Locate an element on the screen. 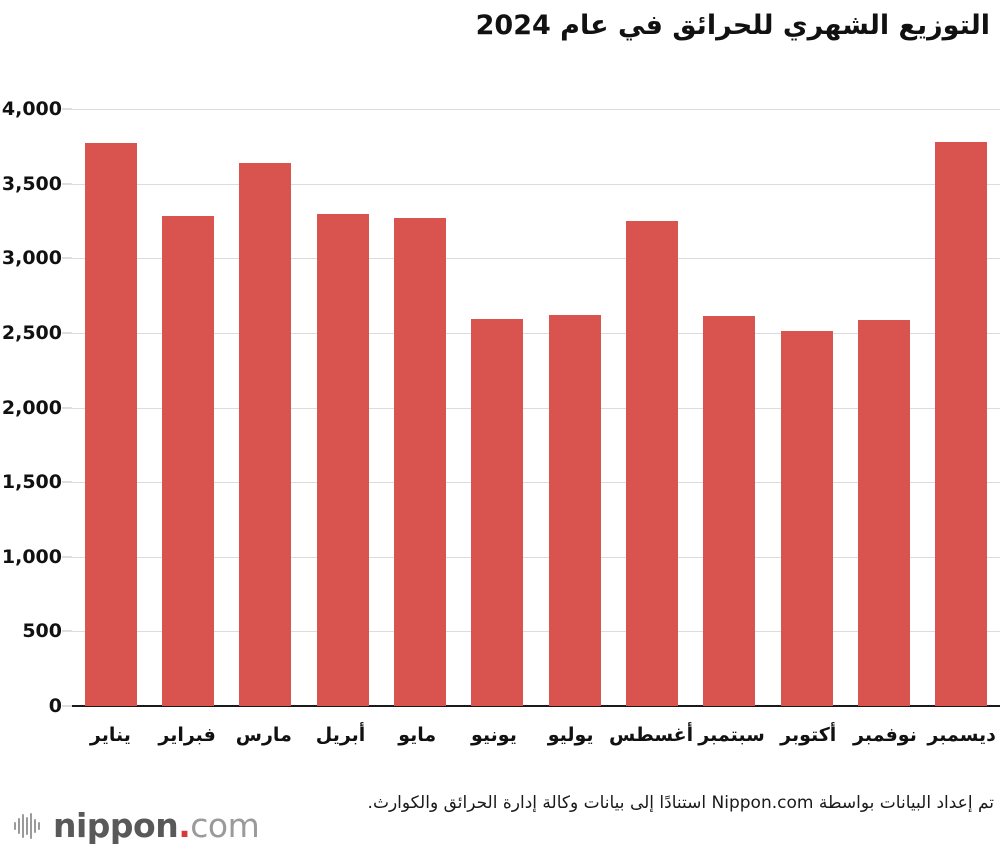  page-title: التوزيع الشهري للحرائق في عام 2024 is located at coordinates (732, 25).